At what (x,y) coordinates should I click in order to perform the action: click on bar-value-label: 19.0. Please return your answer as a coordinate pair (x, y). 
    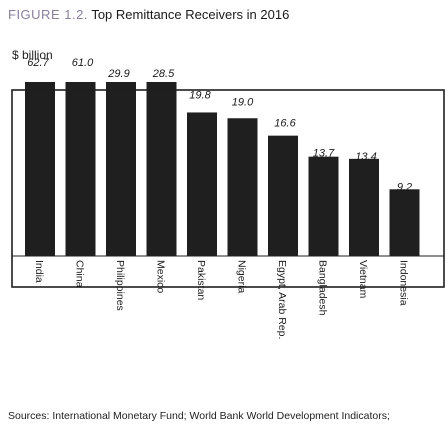
    Looking at the image, I should click on (243, 102).